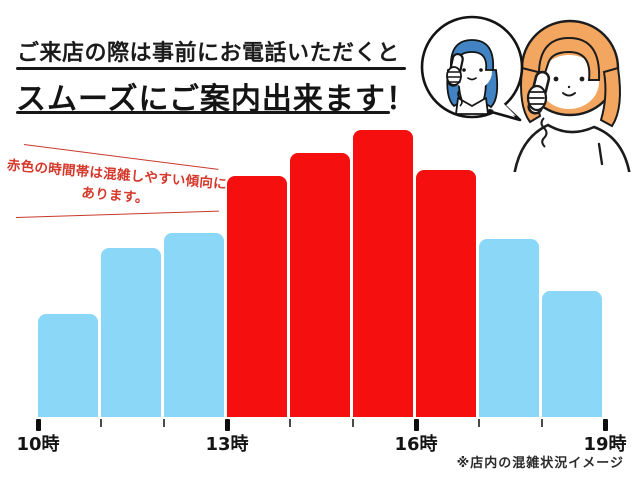 The image size is (640, 480). I want to click on phone-call-illustration, so click(525, 93).